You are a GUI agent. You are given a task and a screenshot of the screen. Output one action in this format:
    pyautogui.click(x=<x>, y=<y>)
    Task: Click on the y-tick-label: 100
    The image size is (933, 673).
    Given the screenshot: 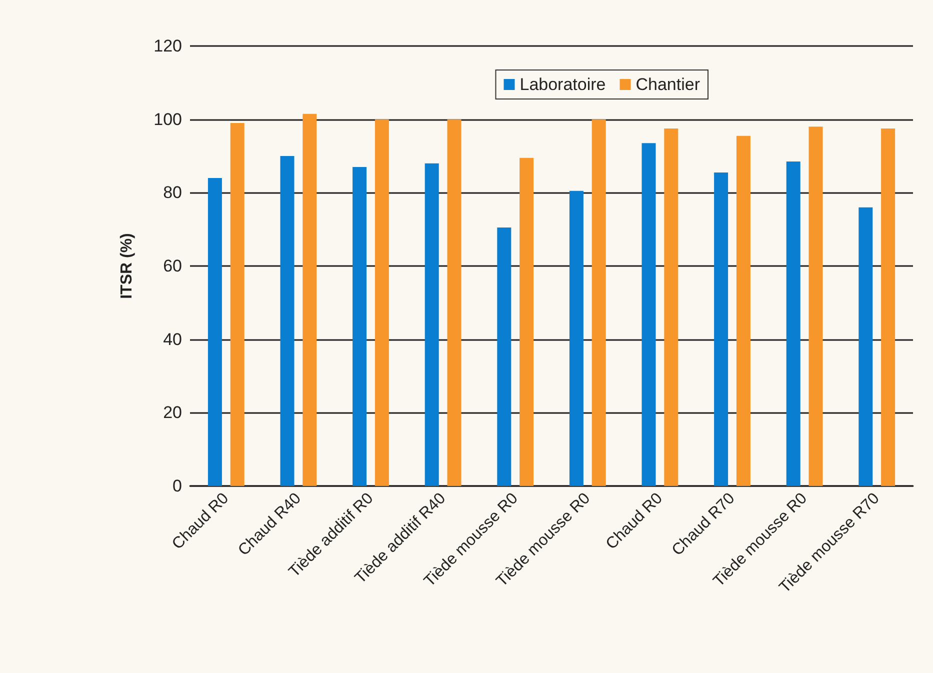 What is the action you would take?
    pyautogui.click(x=168, y=119)
    